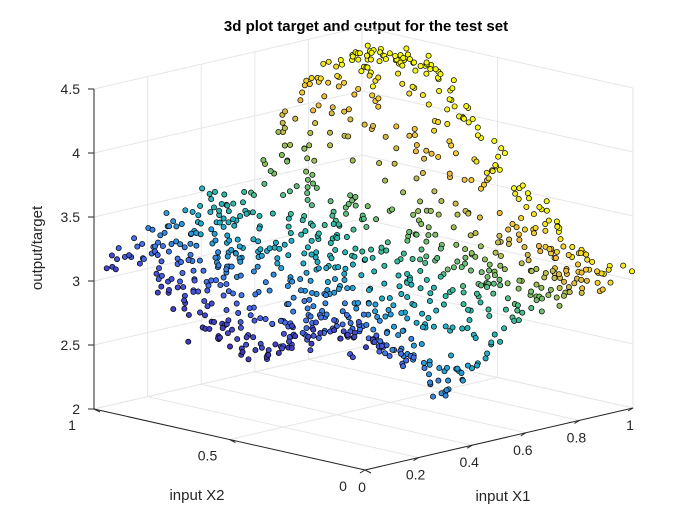  I want to click on y-tick-label: 0, so click(343, 486).